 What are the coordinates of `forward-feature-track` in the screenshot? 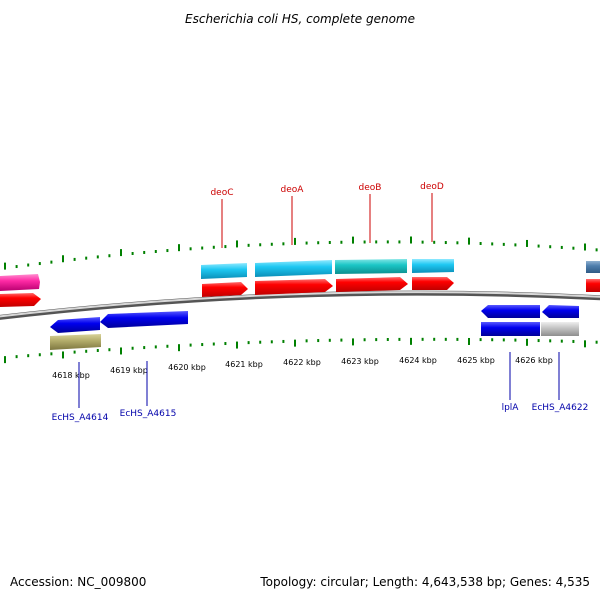 It's located at (300, 283).